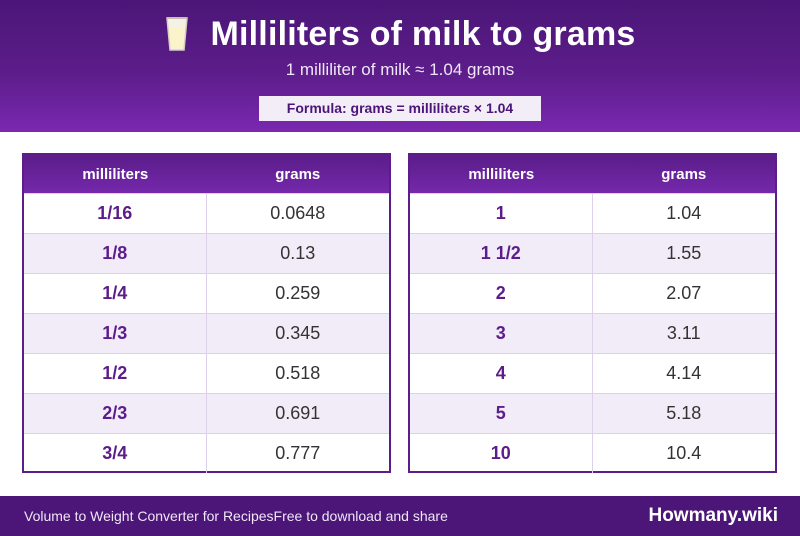  Describe the element at coordinates (684, 413) in the screenshot. I see `grams-cell: 5.18` at that location.